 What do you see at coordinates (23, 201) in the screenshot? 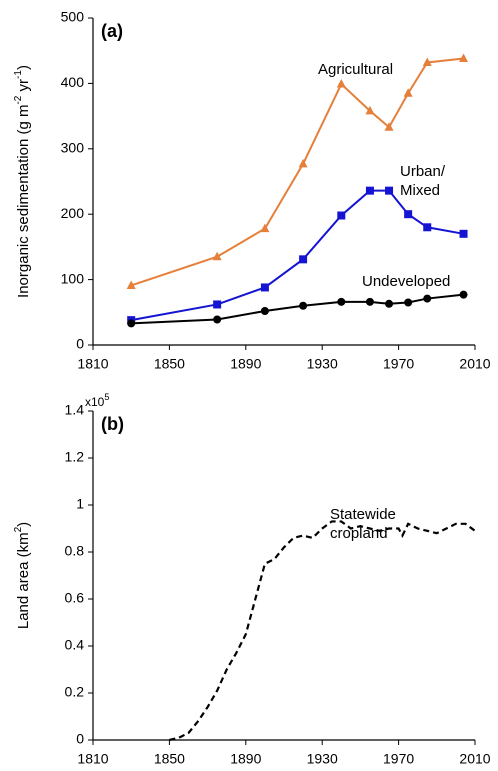
I see `y-label-text: Inorganic sedimentation (g m` at bounding box center [23, 201].